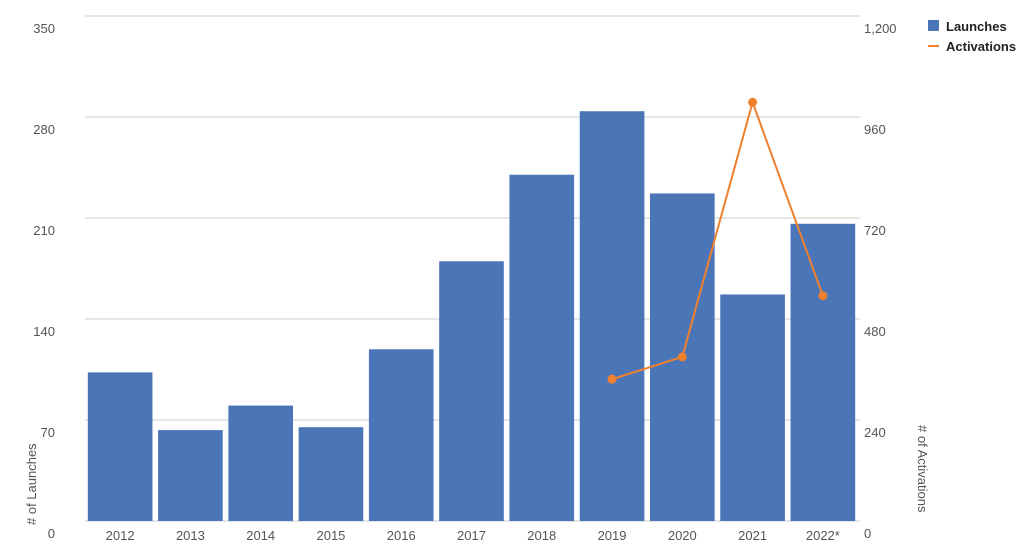 The width and height of the screenshot is (1032, 558). What do you see at coordinates (260, 535) in the screenshot?
I see `x-tick-label: 2014` at bounding box center [260, 535].